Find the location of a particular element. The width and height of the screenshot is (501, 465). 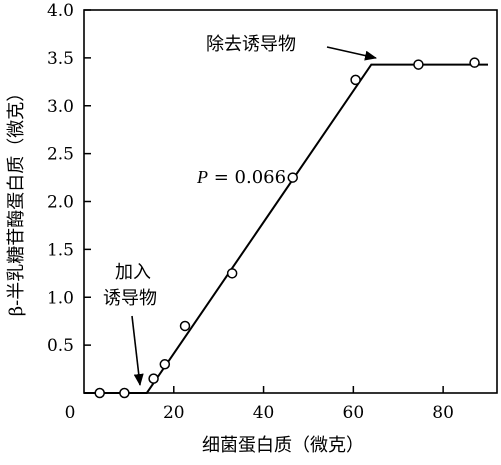

y-axis-ticks: 0.5 1.0 1.5 2.0 2.5 3.0 3.5 4.0 is located at coordinates (69, 178).